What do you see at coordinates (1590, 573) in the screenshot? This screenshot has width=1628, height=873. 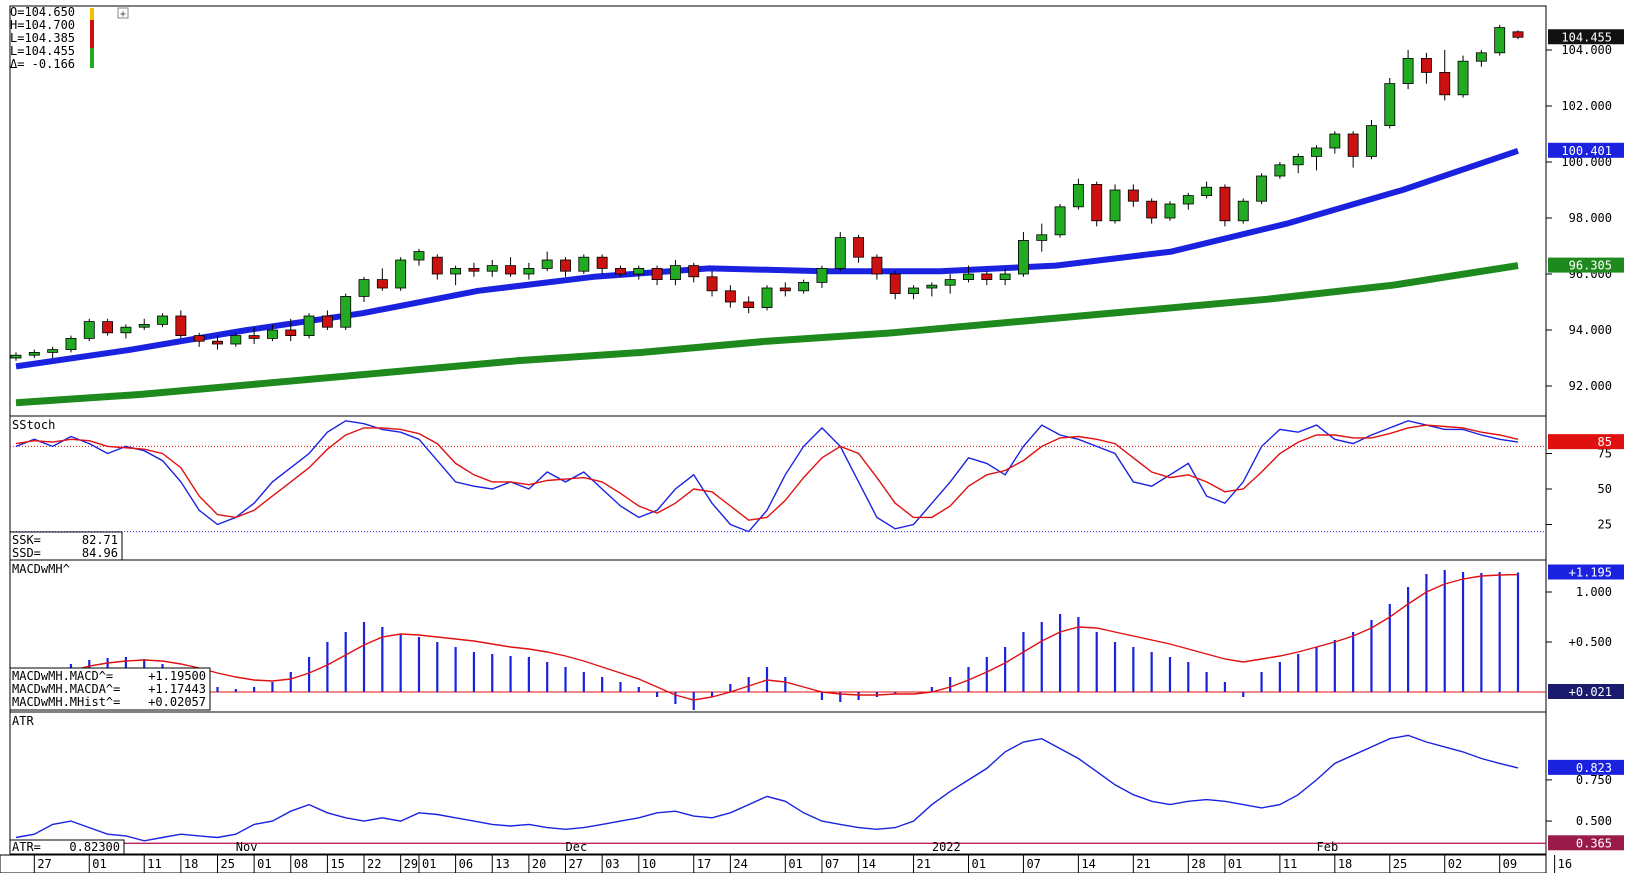 I see `macd-badge: +1.195` at bounding box center [1590, 573].